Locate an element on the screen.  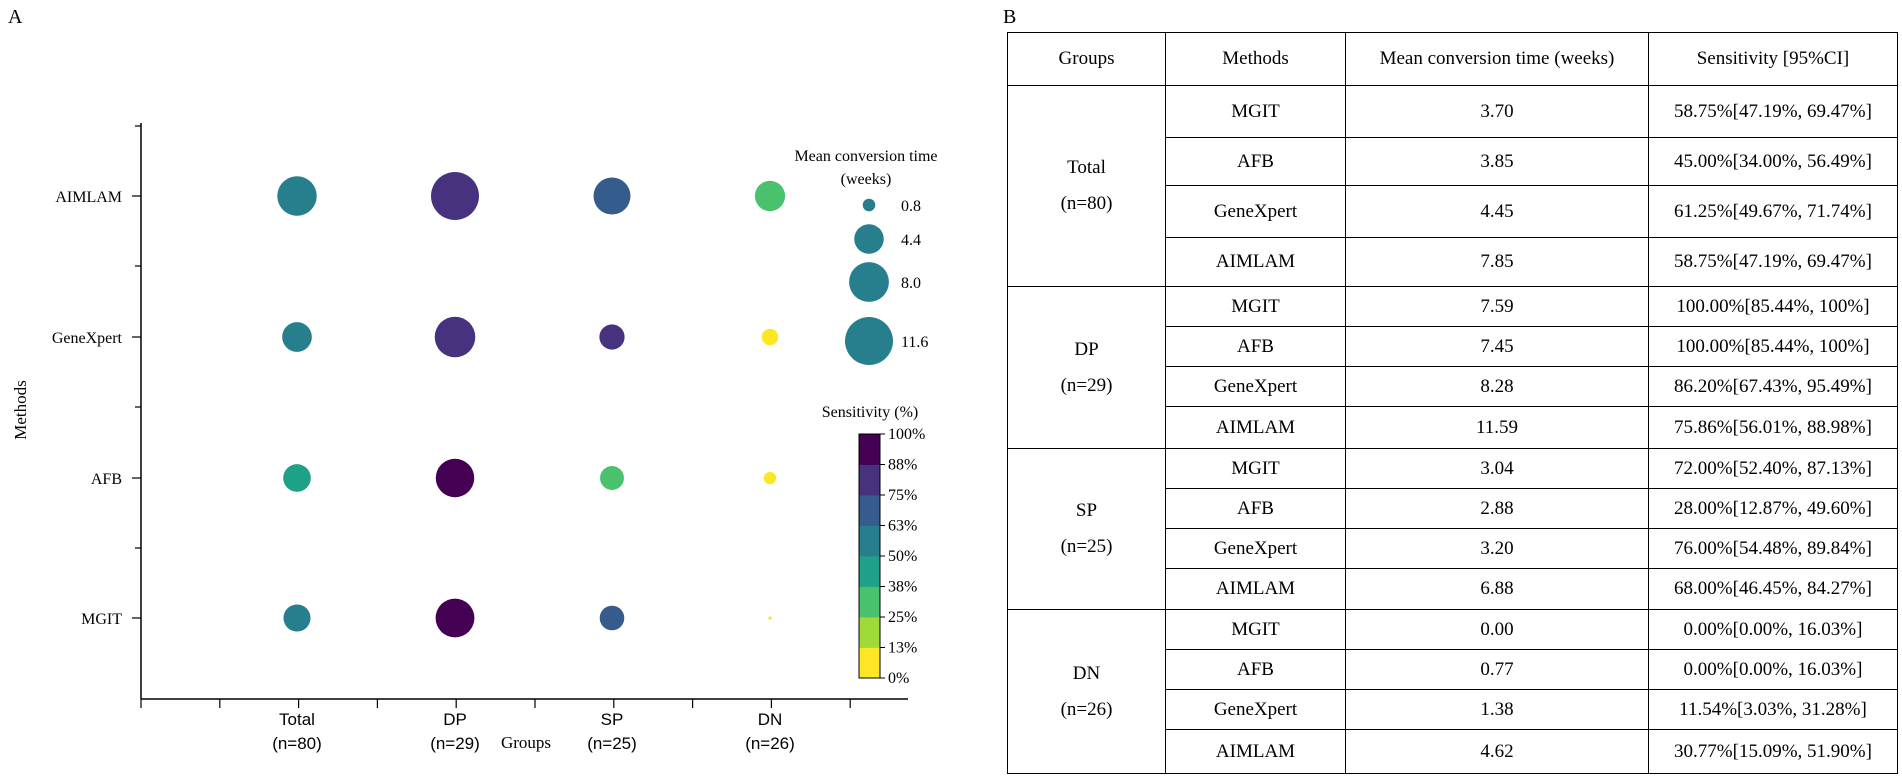
sensitivity-cell: 72.00%[52.40%, 87.13%] is located at coordinates (1773, 468).